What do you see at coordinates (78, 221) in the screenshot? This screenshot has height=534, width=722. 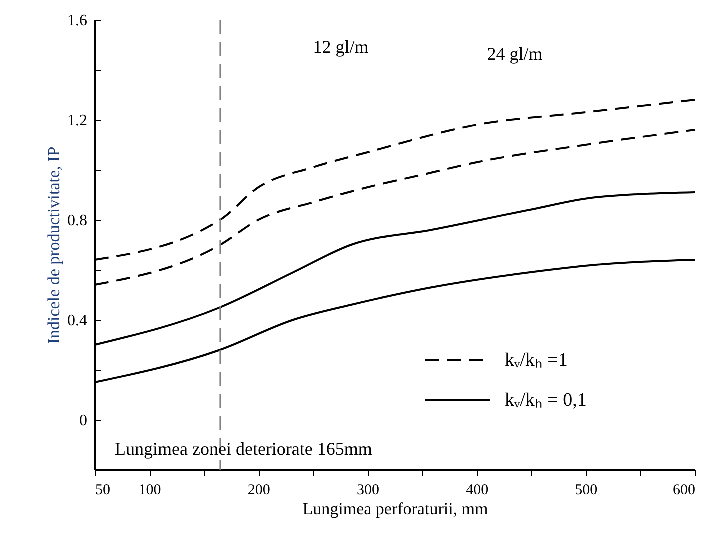 I see `y-tick-label: 0.8` at bounding box center [78, 221].